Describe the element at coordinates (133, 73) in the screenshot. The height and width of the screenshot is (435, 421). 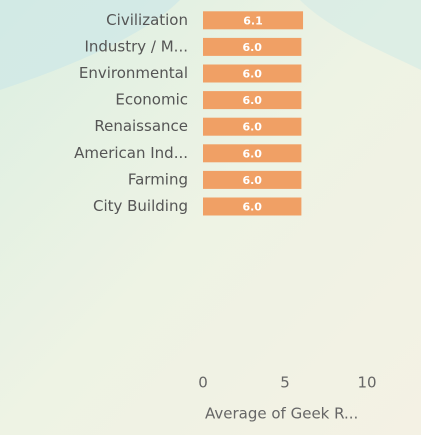
I see `category-label: Environmental` at that location.